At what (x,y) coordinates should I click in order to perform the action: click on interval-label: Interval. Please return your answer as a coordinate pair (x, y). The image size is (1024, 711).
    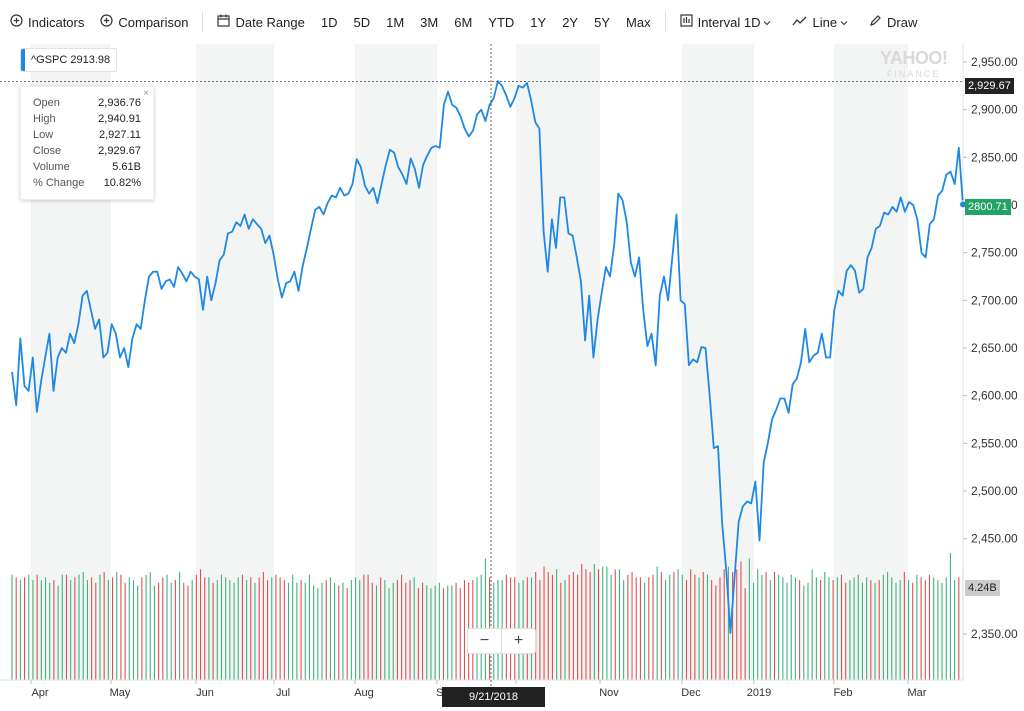
    Looking at the image, I should click on (719, 22).